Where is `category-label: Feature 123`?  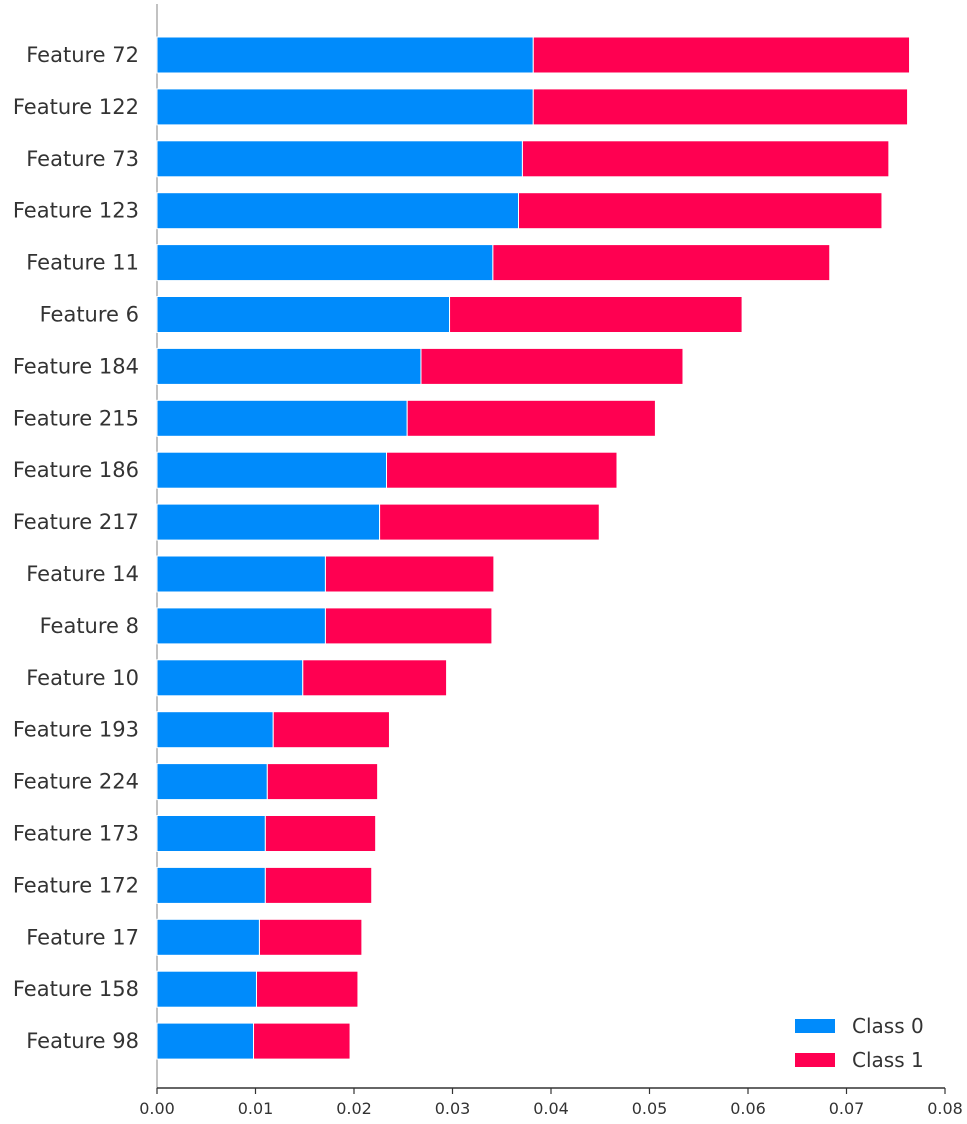 category-label: Feature 123 is located at coordinates (76, 211).